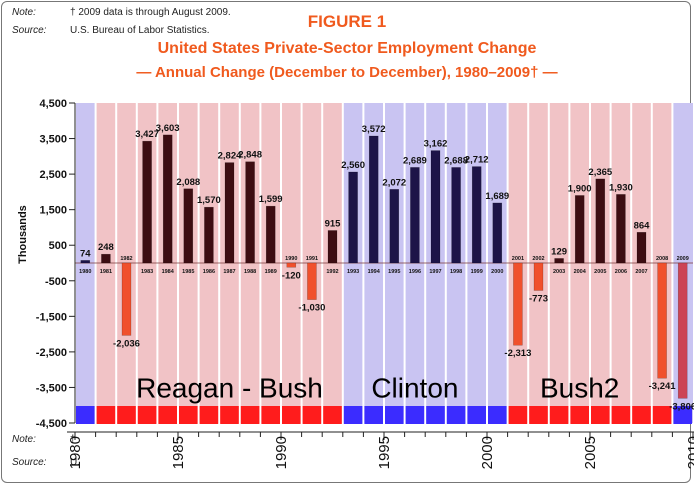 The image size is (694, 486). I want to click on year-label-2008: 2008, so click(662, 259).